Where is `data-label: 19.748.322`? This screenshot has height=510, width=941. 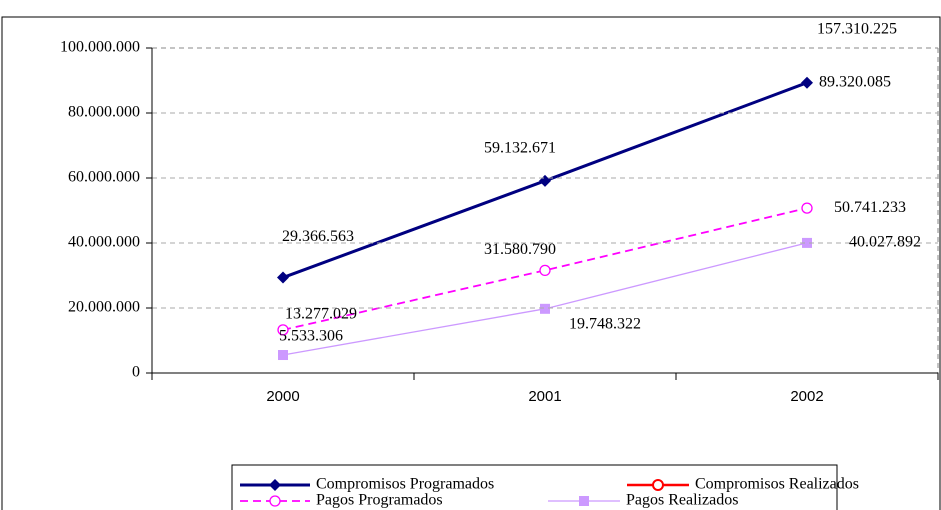
data-label: 19.748.322 is located at coordinates (605, 323).